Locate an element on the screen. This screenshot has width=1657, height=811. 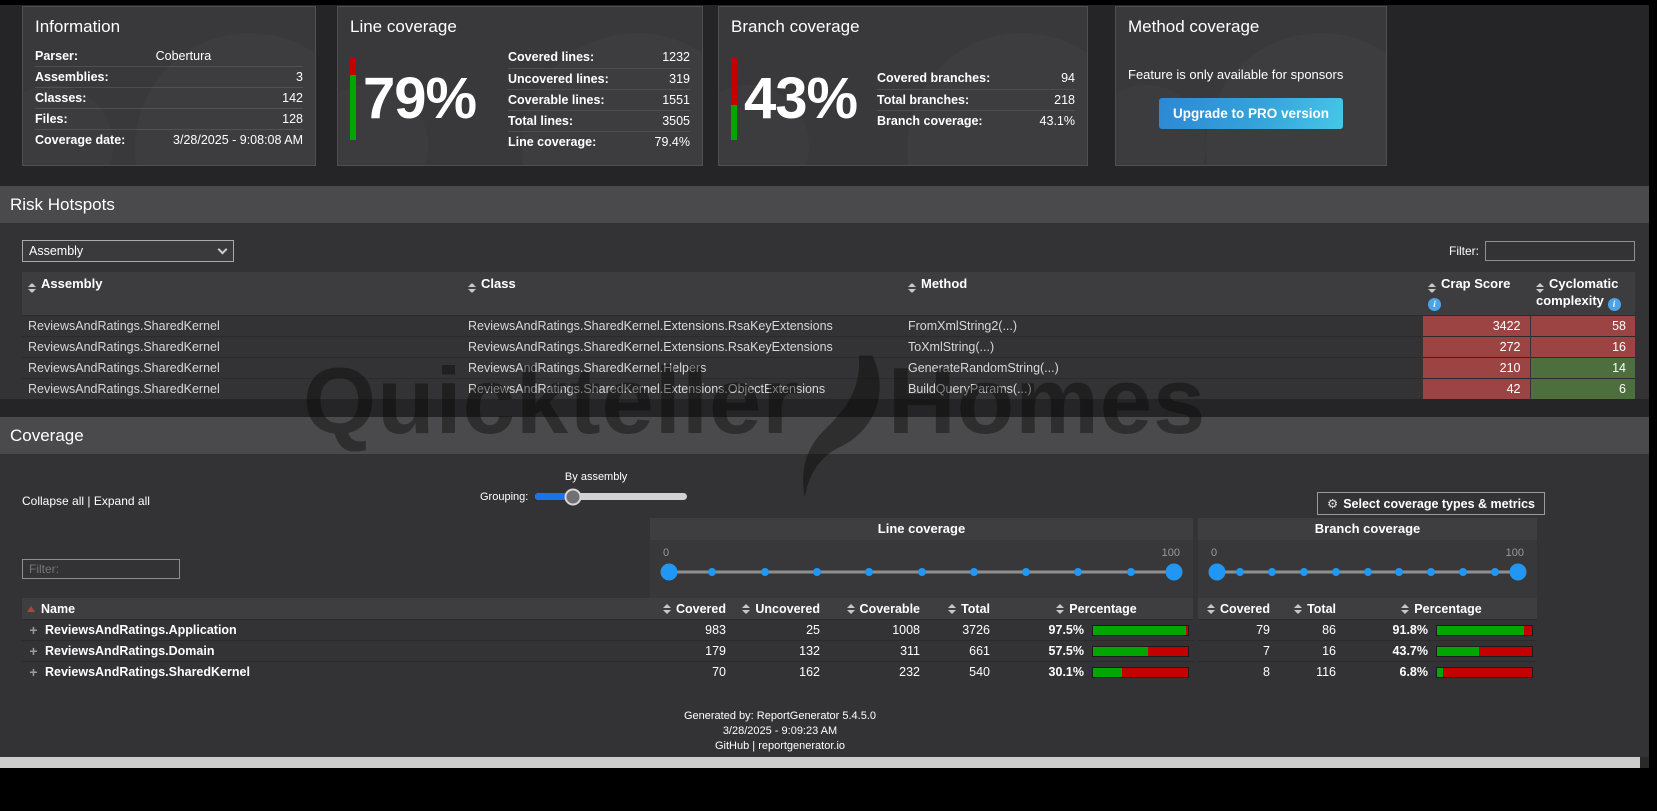
assembly-name-cell: + ReviewsAndRatings.SharedKernel is located at coordinates (336, 671).